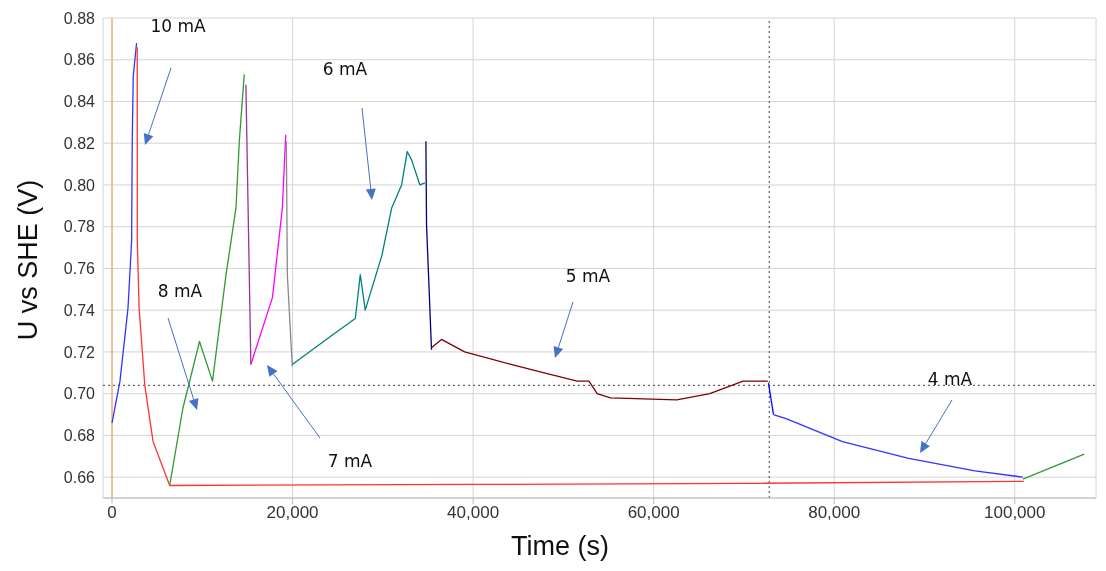 The height and width of the screenshot is (571, 1106). Describe the element at coordinates (1015, 513) in the screenshot. I see `x-tick-label: 100,000` at that location.